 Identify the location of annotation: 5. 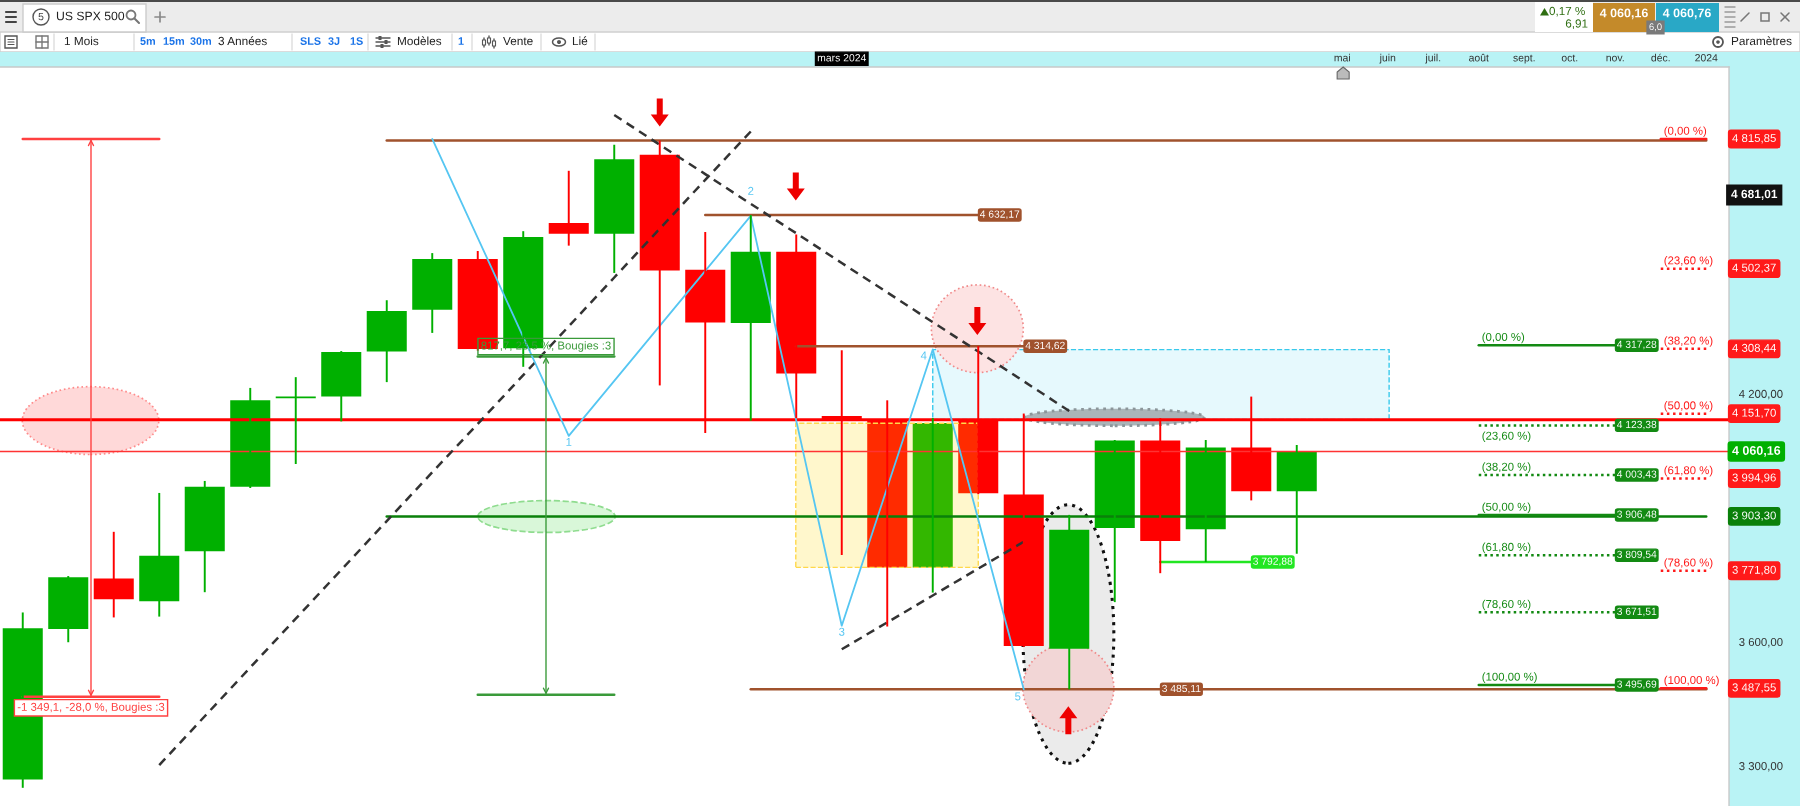
(1018, 696).